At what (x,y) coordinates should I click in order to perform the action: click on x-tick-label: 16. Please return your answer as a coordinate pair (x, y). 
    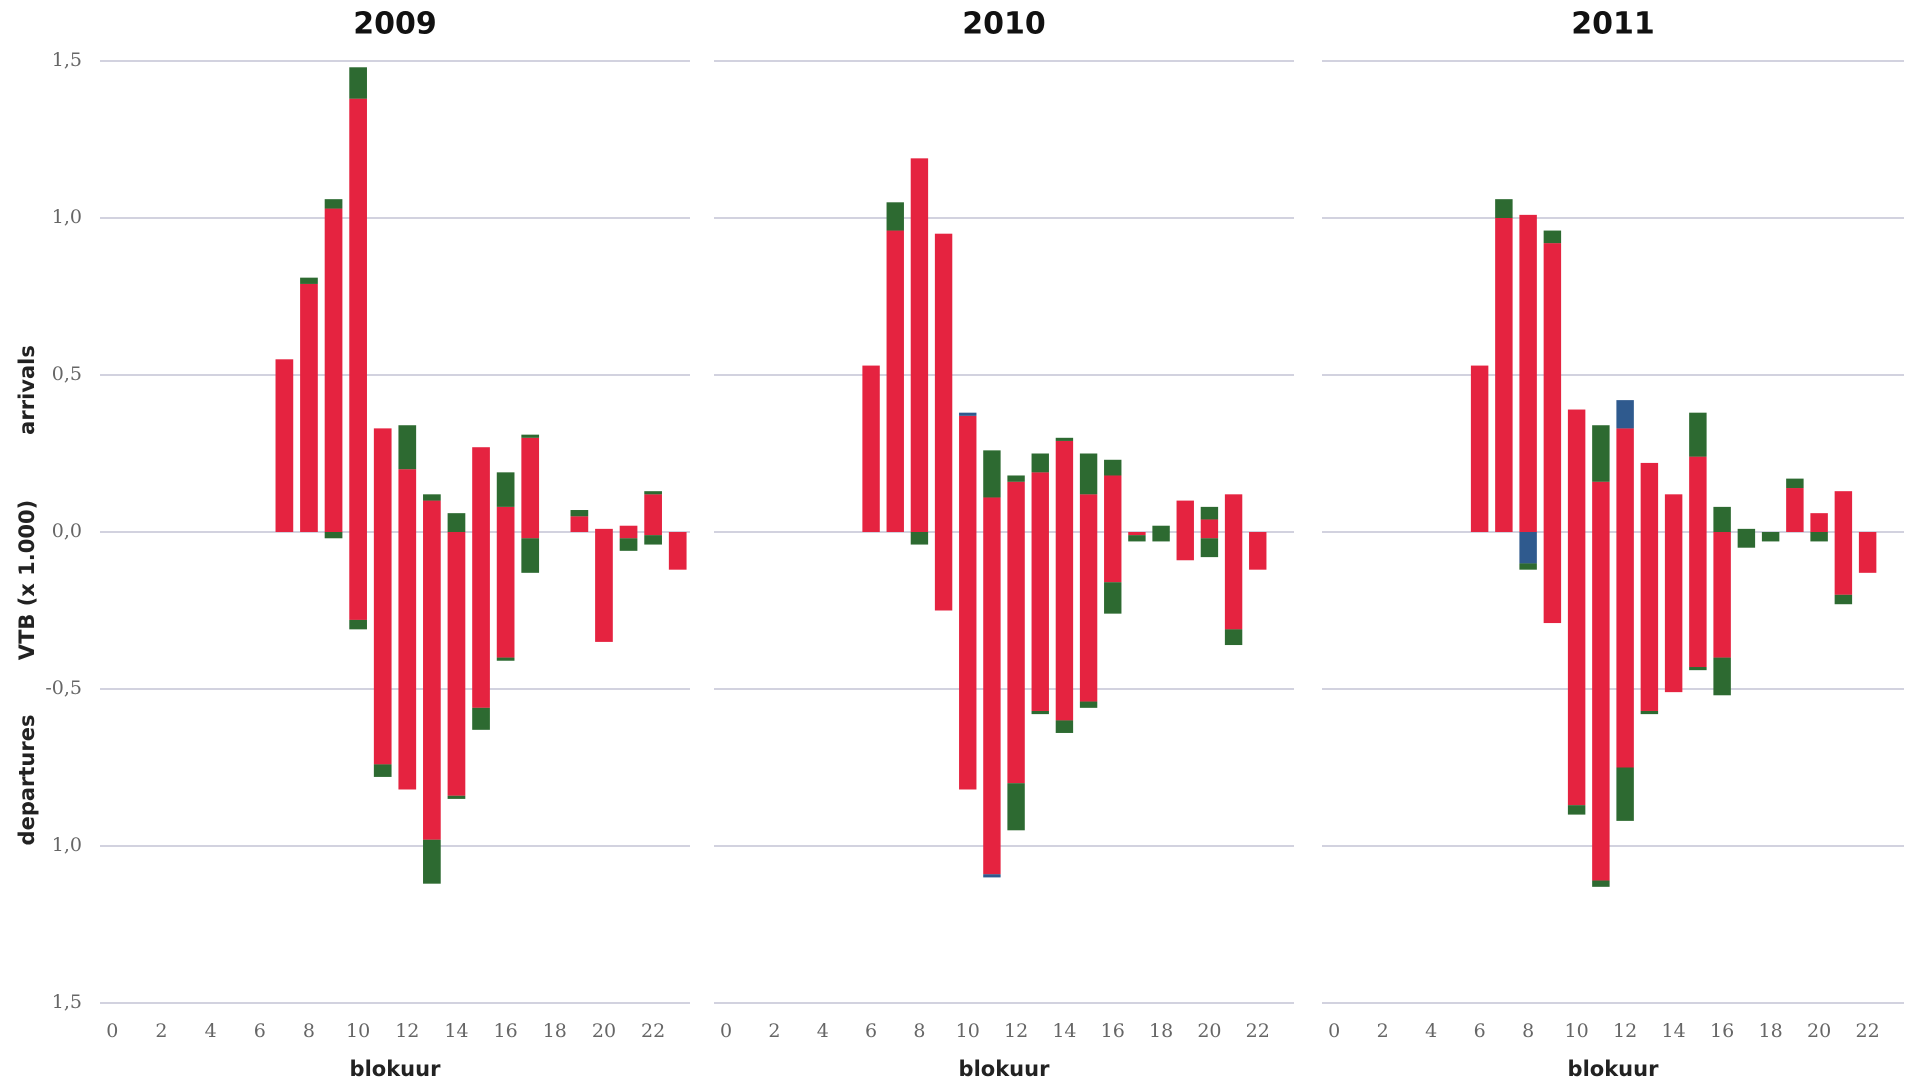
    Looking at the image, I should click on (1722, 1031).